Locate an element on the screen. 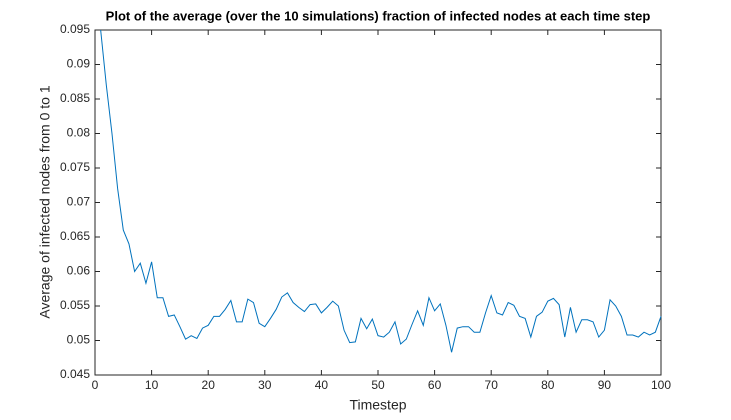  x-tick-label: 20 is located at coordinates (209, 385).